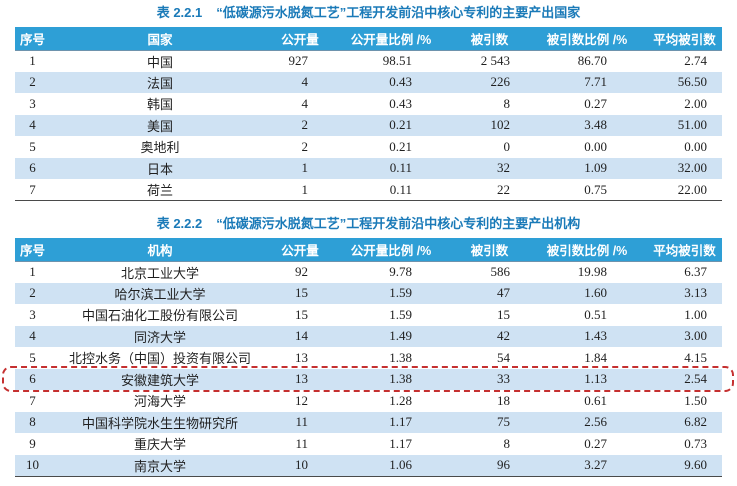 The height and width of the screenshot is (486, 737). Describe the element at coordinates (595, 103) in the screenshot. I see `table-cell: 0.27` at that location.